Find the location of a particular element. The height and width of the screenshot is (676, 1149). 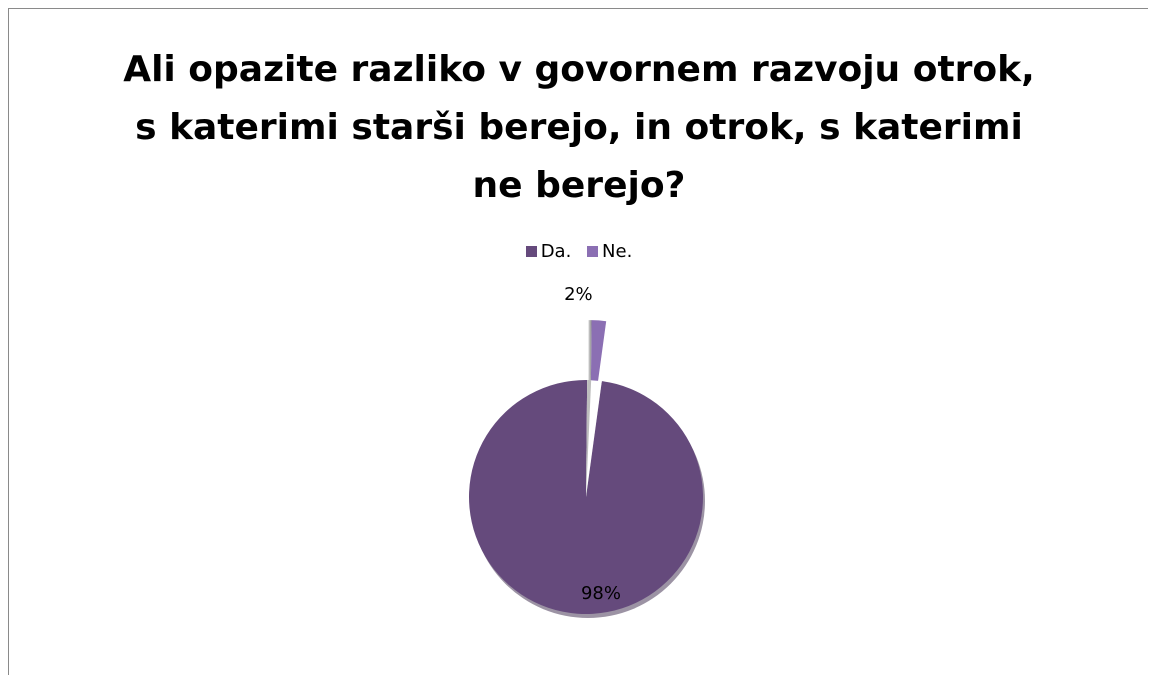

legend-item-da: Da. is located at coordinates (548, 251).